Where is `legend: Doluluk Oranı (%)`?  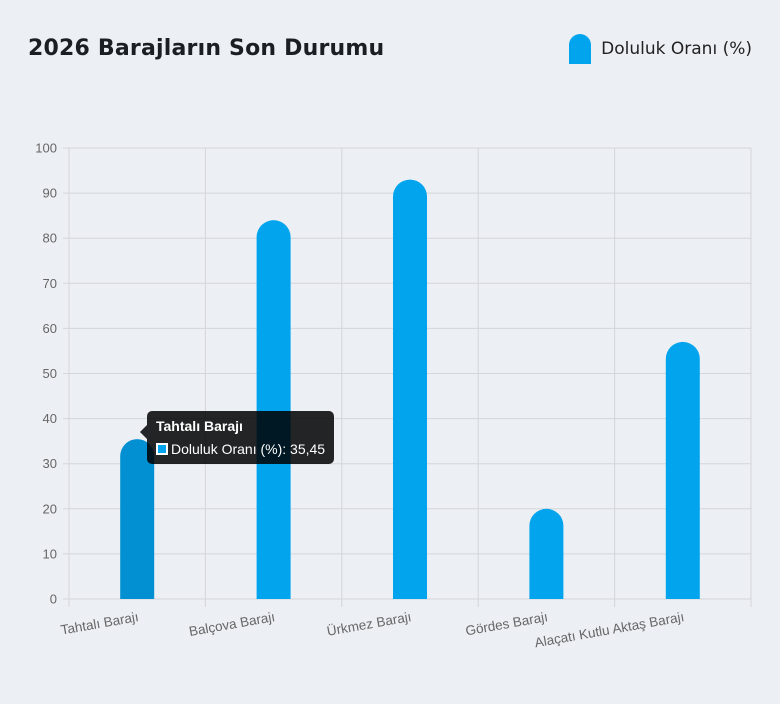 legend: Doluluk Oranı (%) is located at coordinates (660, 49).